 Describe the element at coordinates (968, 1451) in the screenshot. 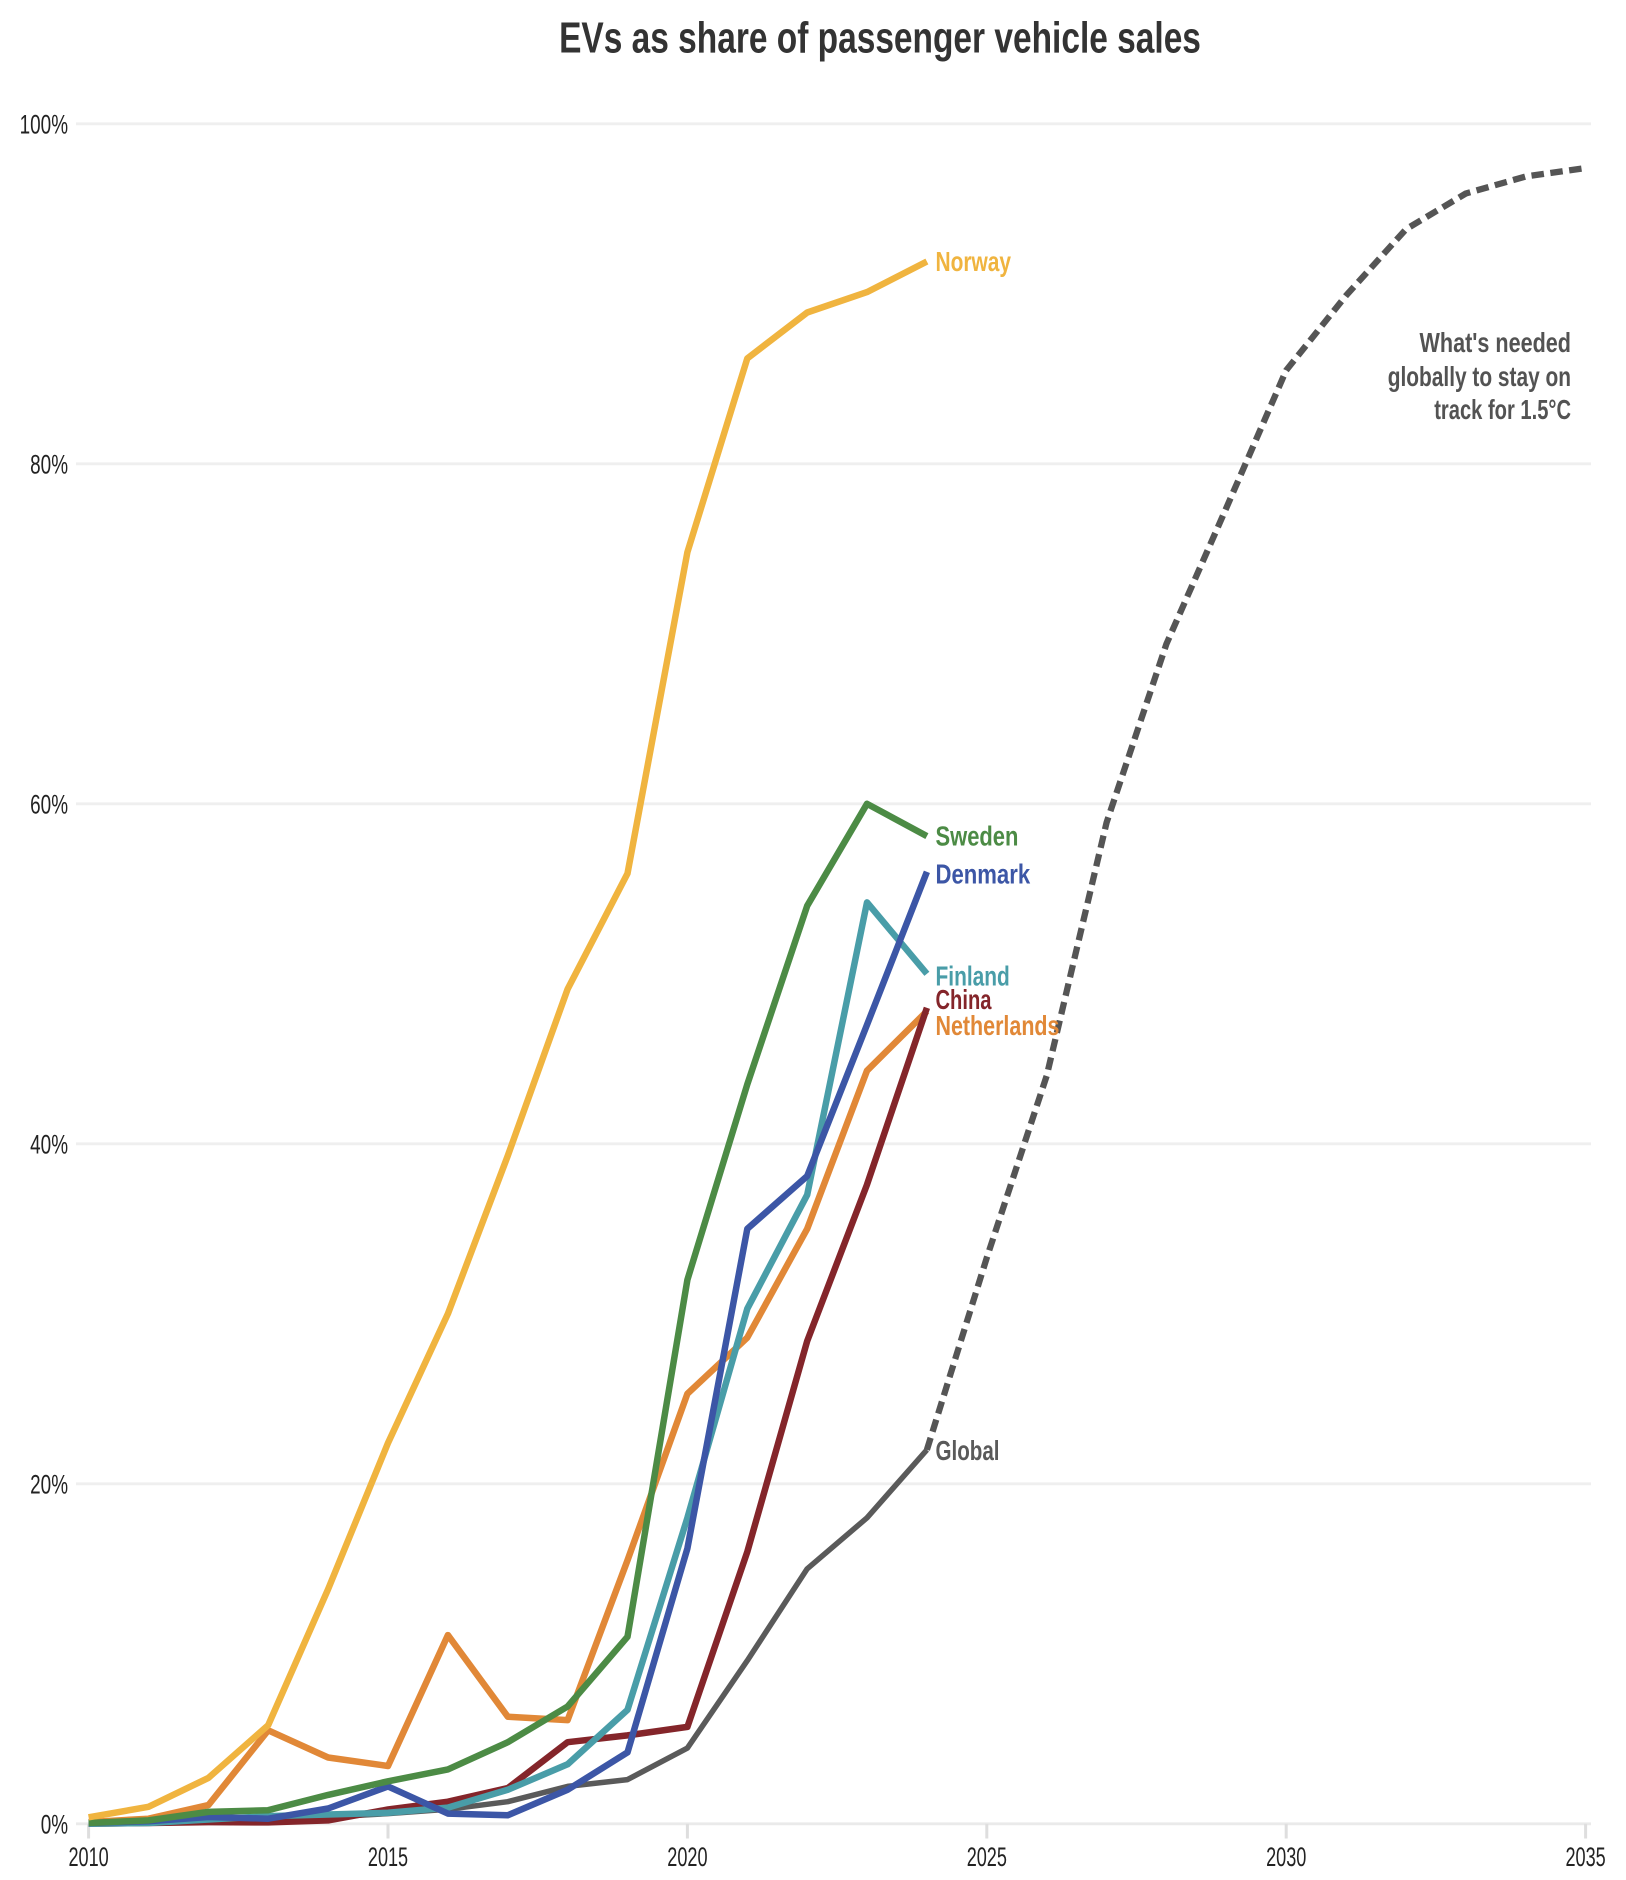

I see `svg-text: Global` at that location.